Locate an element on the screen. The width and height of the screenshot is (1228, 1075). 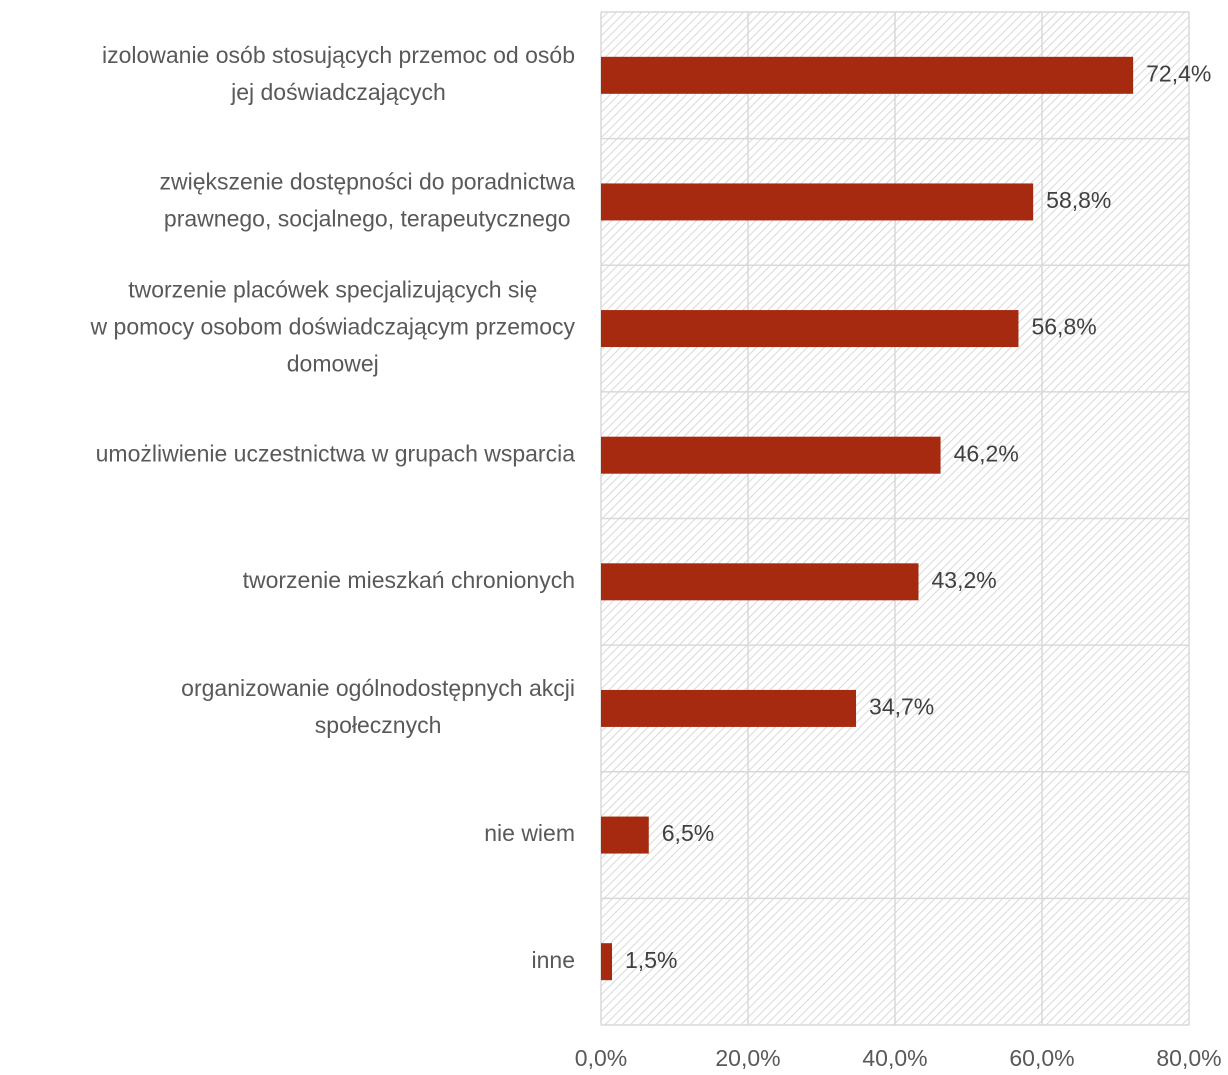
category-label-line: inne is located at coordinates (553, 960).